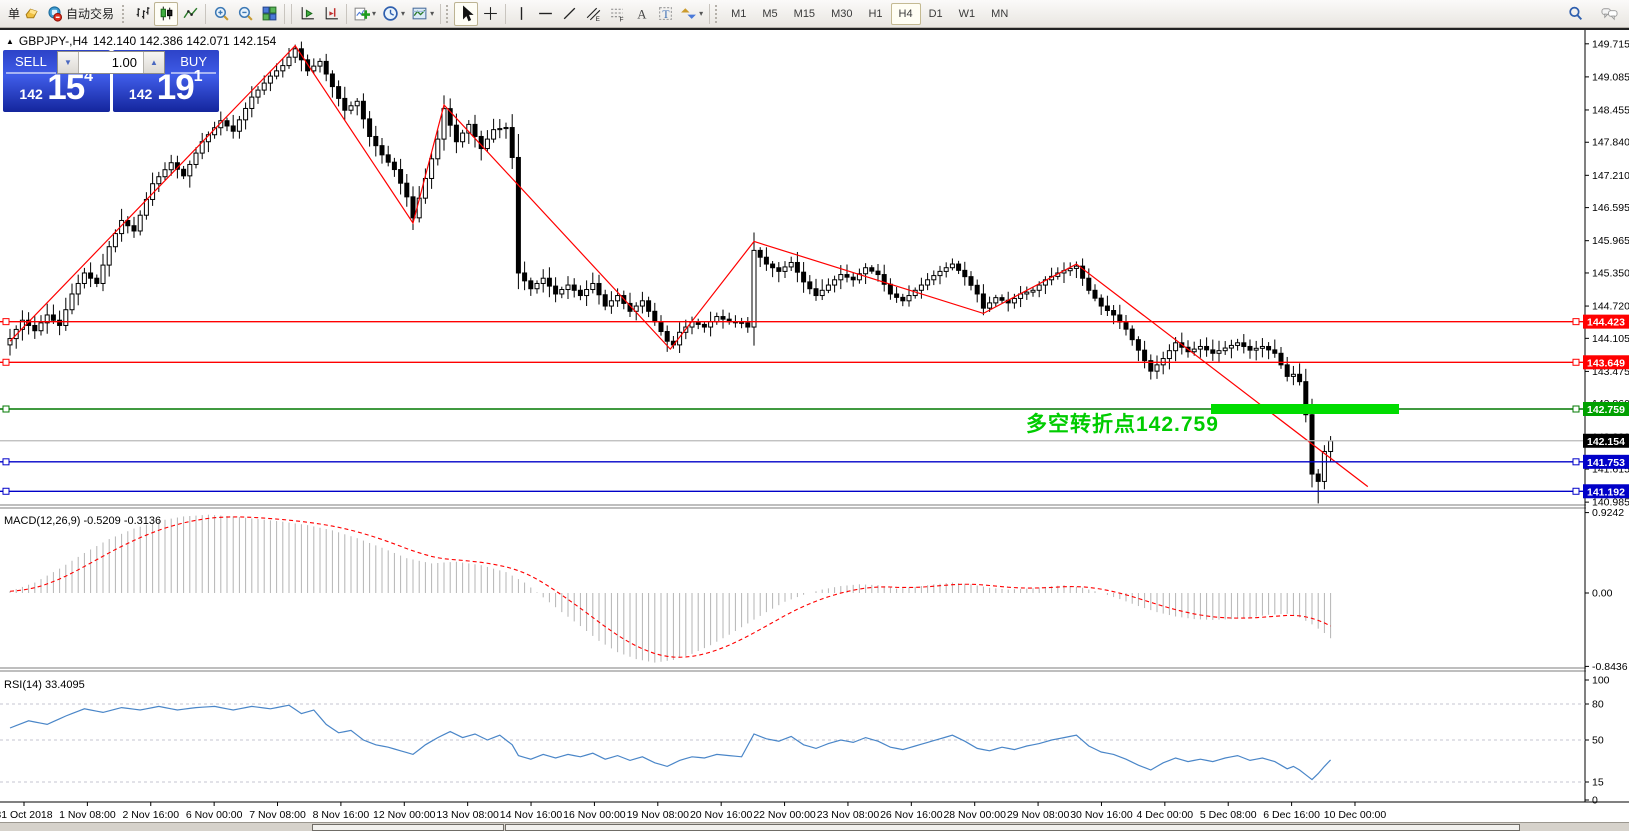  I want to click on timeframe-button-m1: M1, so click(739, 13).